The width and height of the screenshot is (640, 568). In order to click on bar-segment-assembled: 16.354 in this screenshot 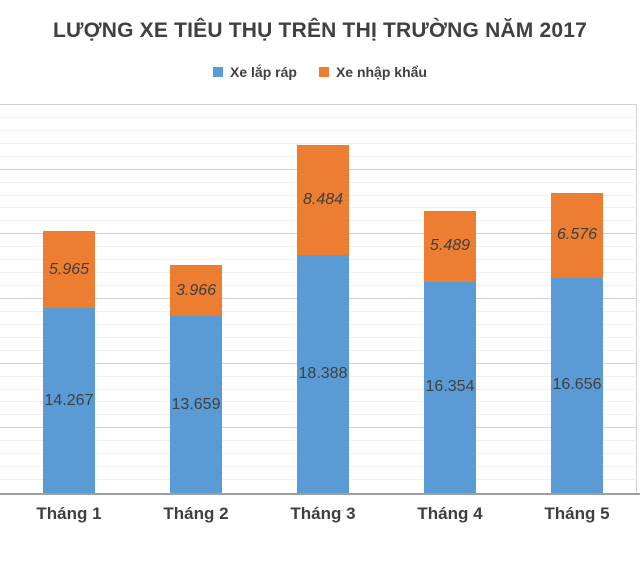, I will do `click(450, 387)`.